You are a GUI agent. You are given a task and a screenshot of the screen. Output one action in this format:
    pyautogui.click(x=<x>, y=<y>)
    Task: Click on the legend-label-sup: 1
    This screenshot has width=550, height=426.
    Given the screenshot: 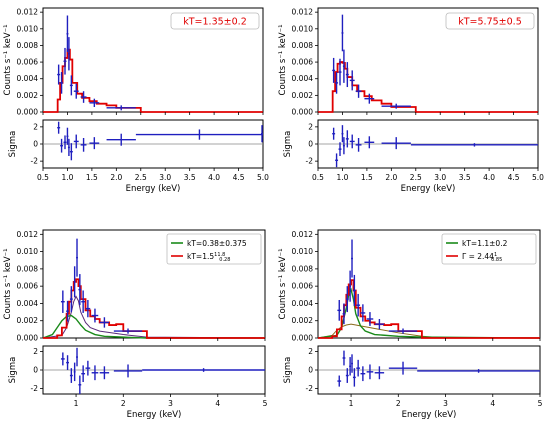 What is the action you would take?
    pyautogui.click(x=495, y=255)
    